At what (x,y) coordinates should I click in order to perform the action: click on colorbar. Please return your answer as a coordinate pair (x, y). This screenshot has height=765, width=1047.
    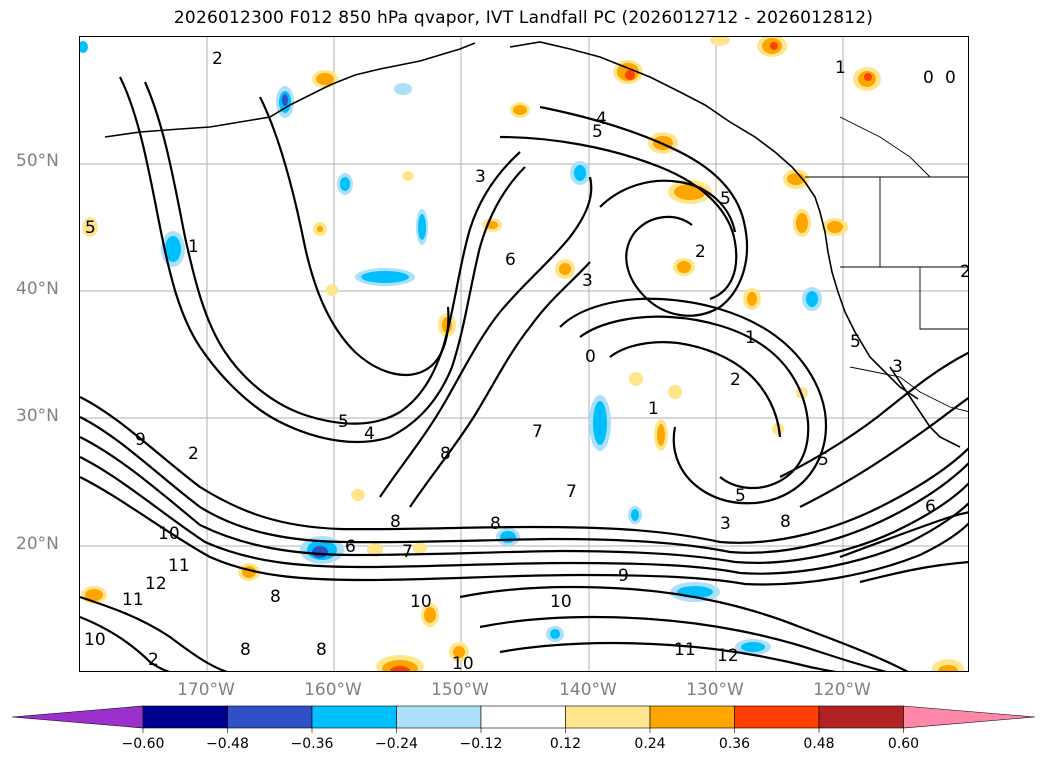
    Looking at the image, I should click on (523, 719).